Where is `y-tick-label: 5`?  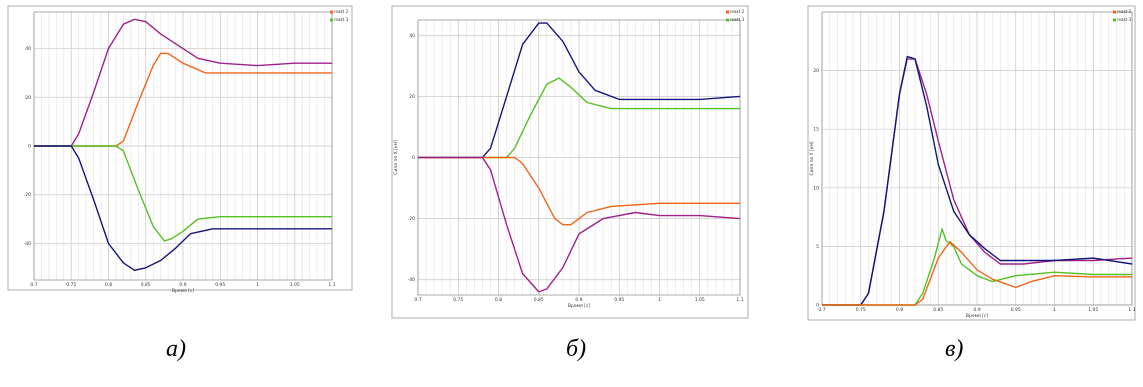
y-tick-label: 5 is located at coordinates (817, 247).